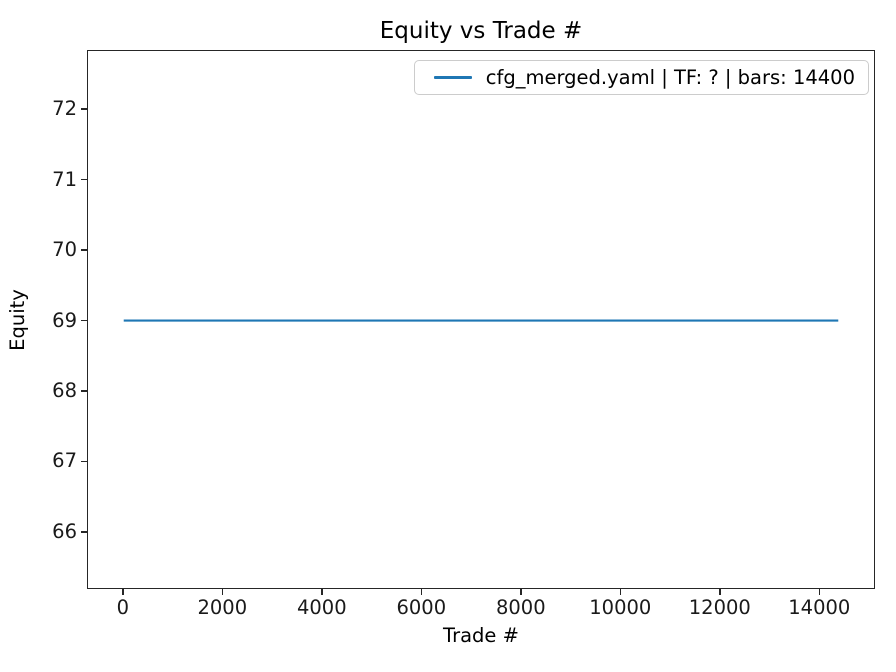 The width and height of the screenshot is (896, 672). I want to click on x-tick-label: 12000, so click(719, 607).